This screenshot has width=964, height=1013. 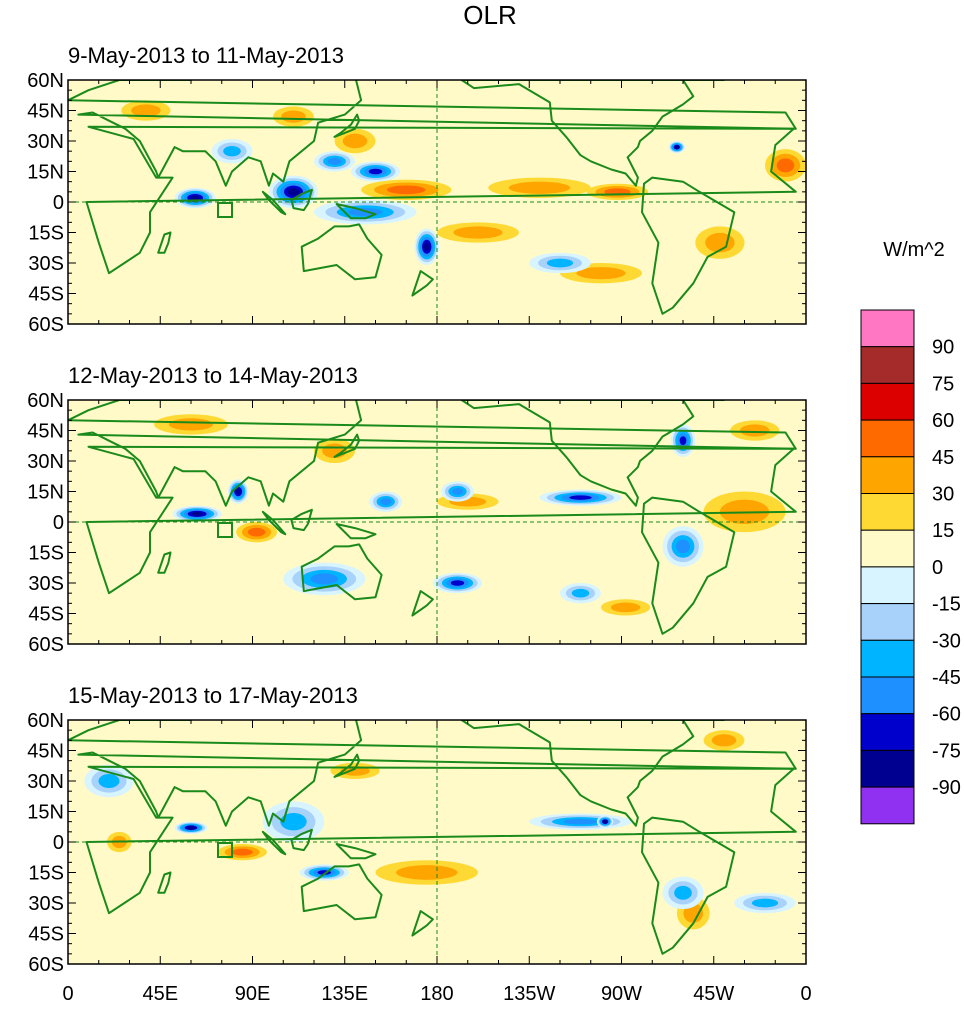 What do you see at coordinates (489, 15) in the screenshot?
I see `figure-title: OLR` at bounding box center [489, 15].